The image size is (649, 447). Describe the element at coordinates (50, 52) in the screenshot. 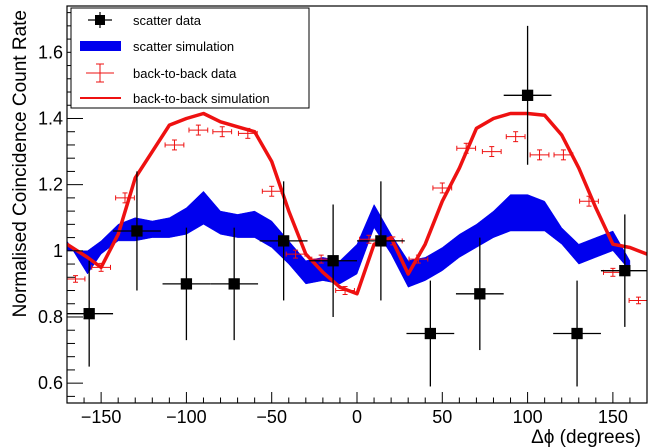

I see `y-tick-label: 1.6` at that location.